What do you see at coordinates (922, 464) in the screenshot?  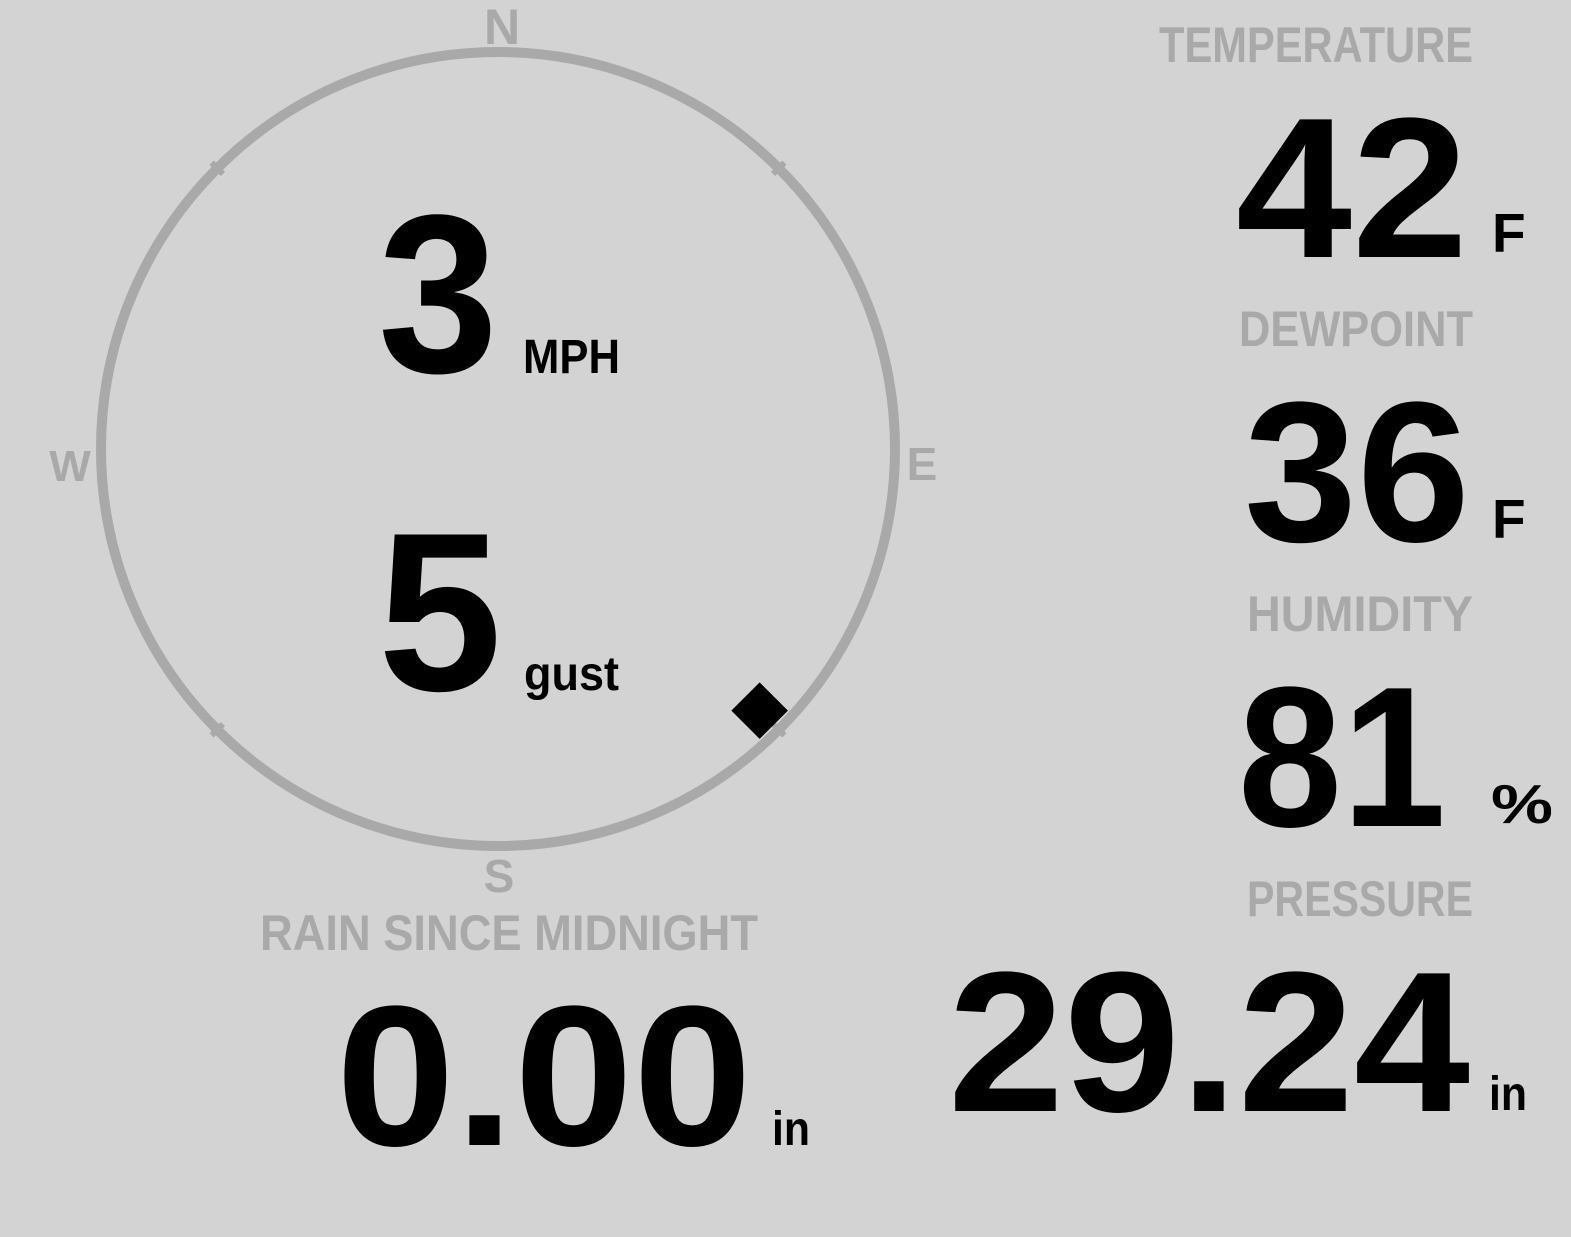 I see `compass-east: E` at bounding box center [922, 464].